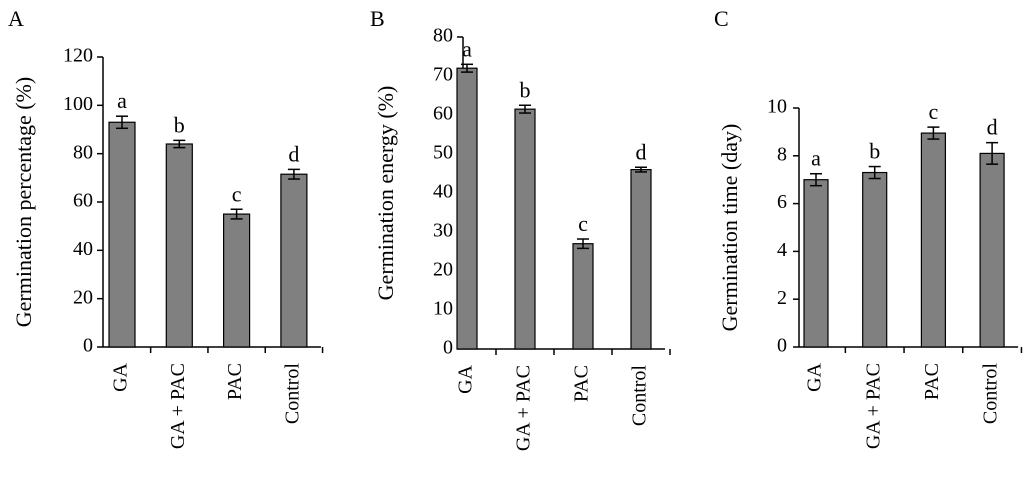  Describe the element at coordinates (782, 202) in the screenshot. I see `y-tick-label: 6` at that location.